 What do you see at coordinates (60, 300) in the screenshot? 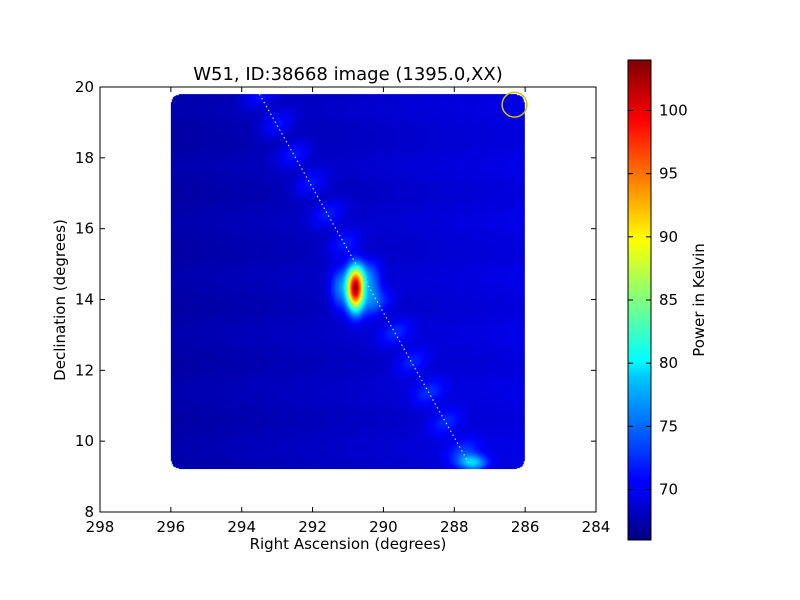
I see `y-axis-label: Declination (degrees)` at bounding box center [60, 300].